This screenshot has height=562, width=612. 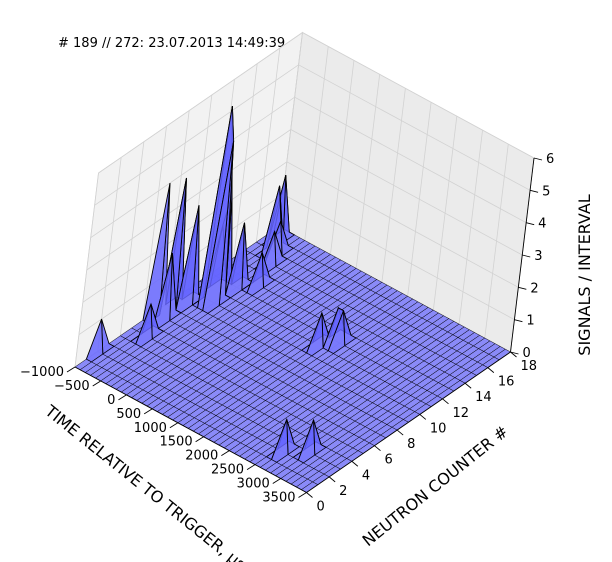 What do you see at coordinates (201, 456) in the screenshot?
I see `x-tick-label: 2000` at bounding box center [201, 456].